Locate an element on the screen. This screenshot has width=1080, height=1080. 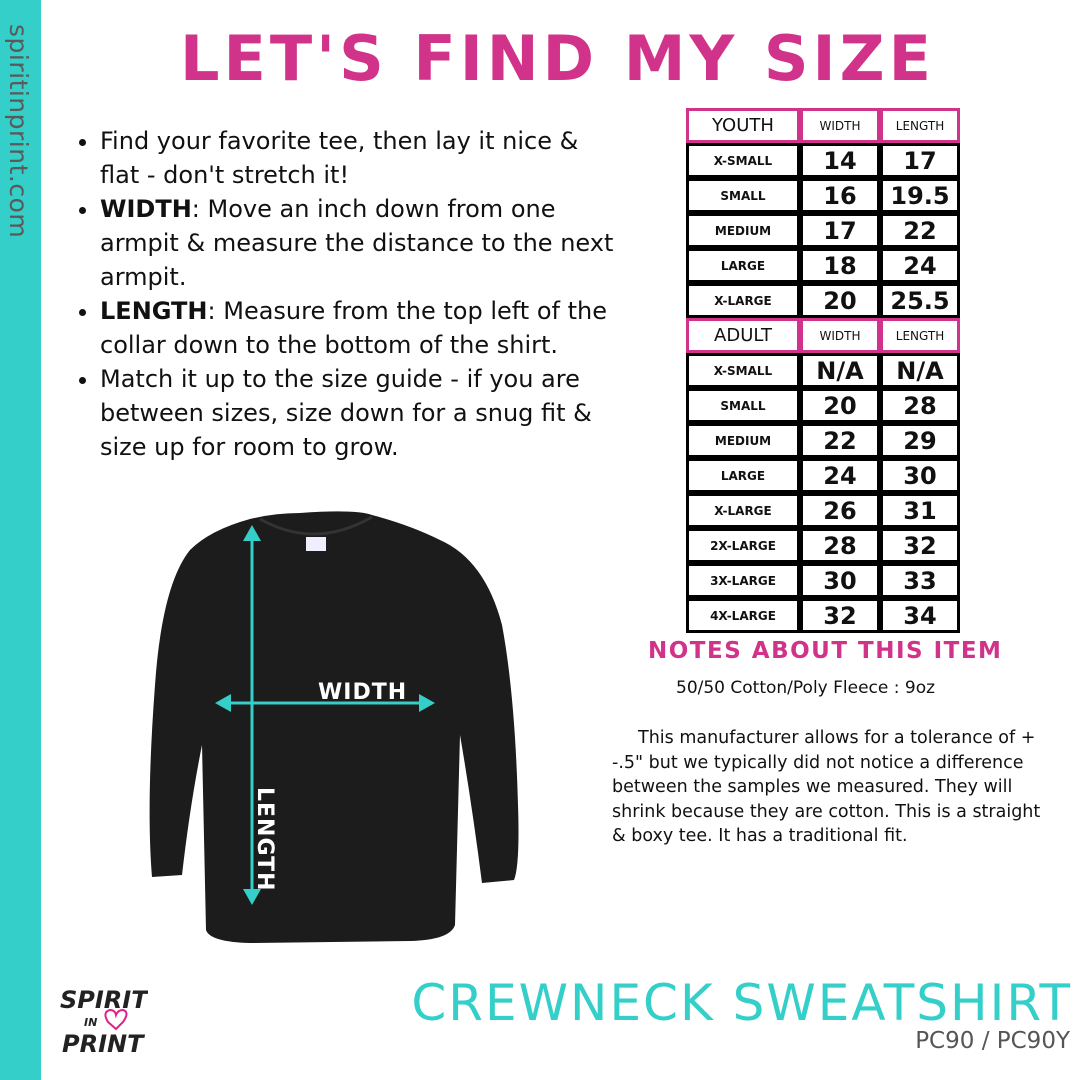
table-row: X-SMALL 14 17 is located at coordinates (823, 160).